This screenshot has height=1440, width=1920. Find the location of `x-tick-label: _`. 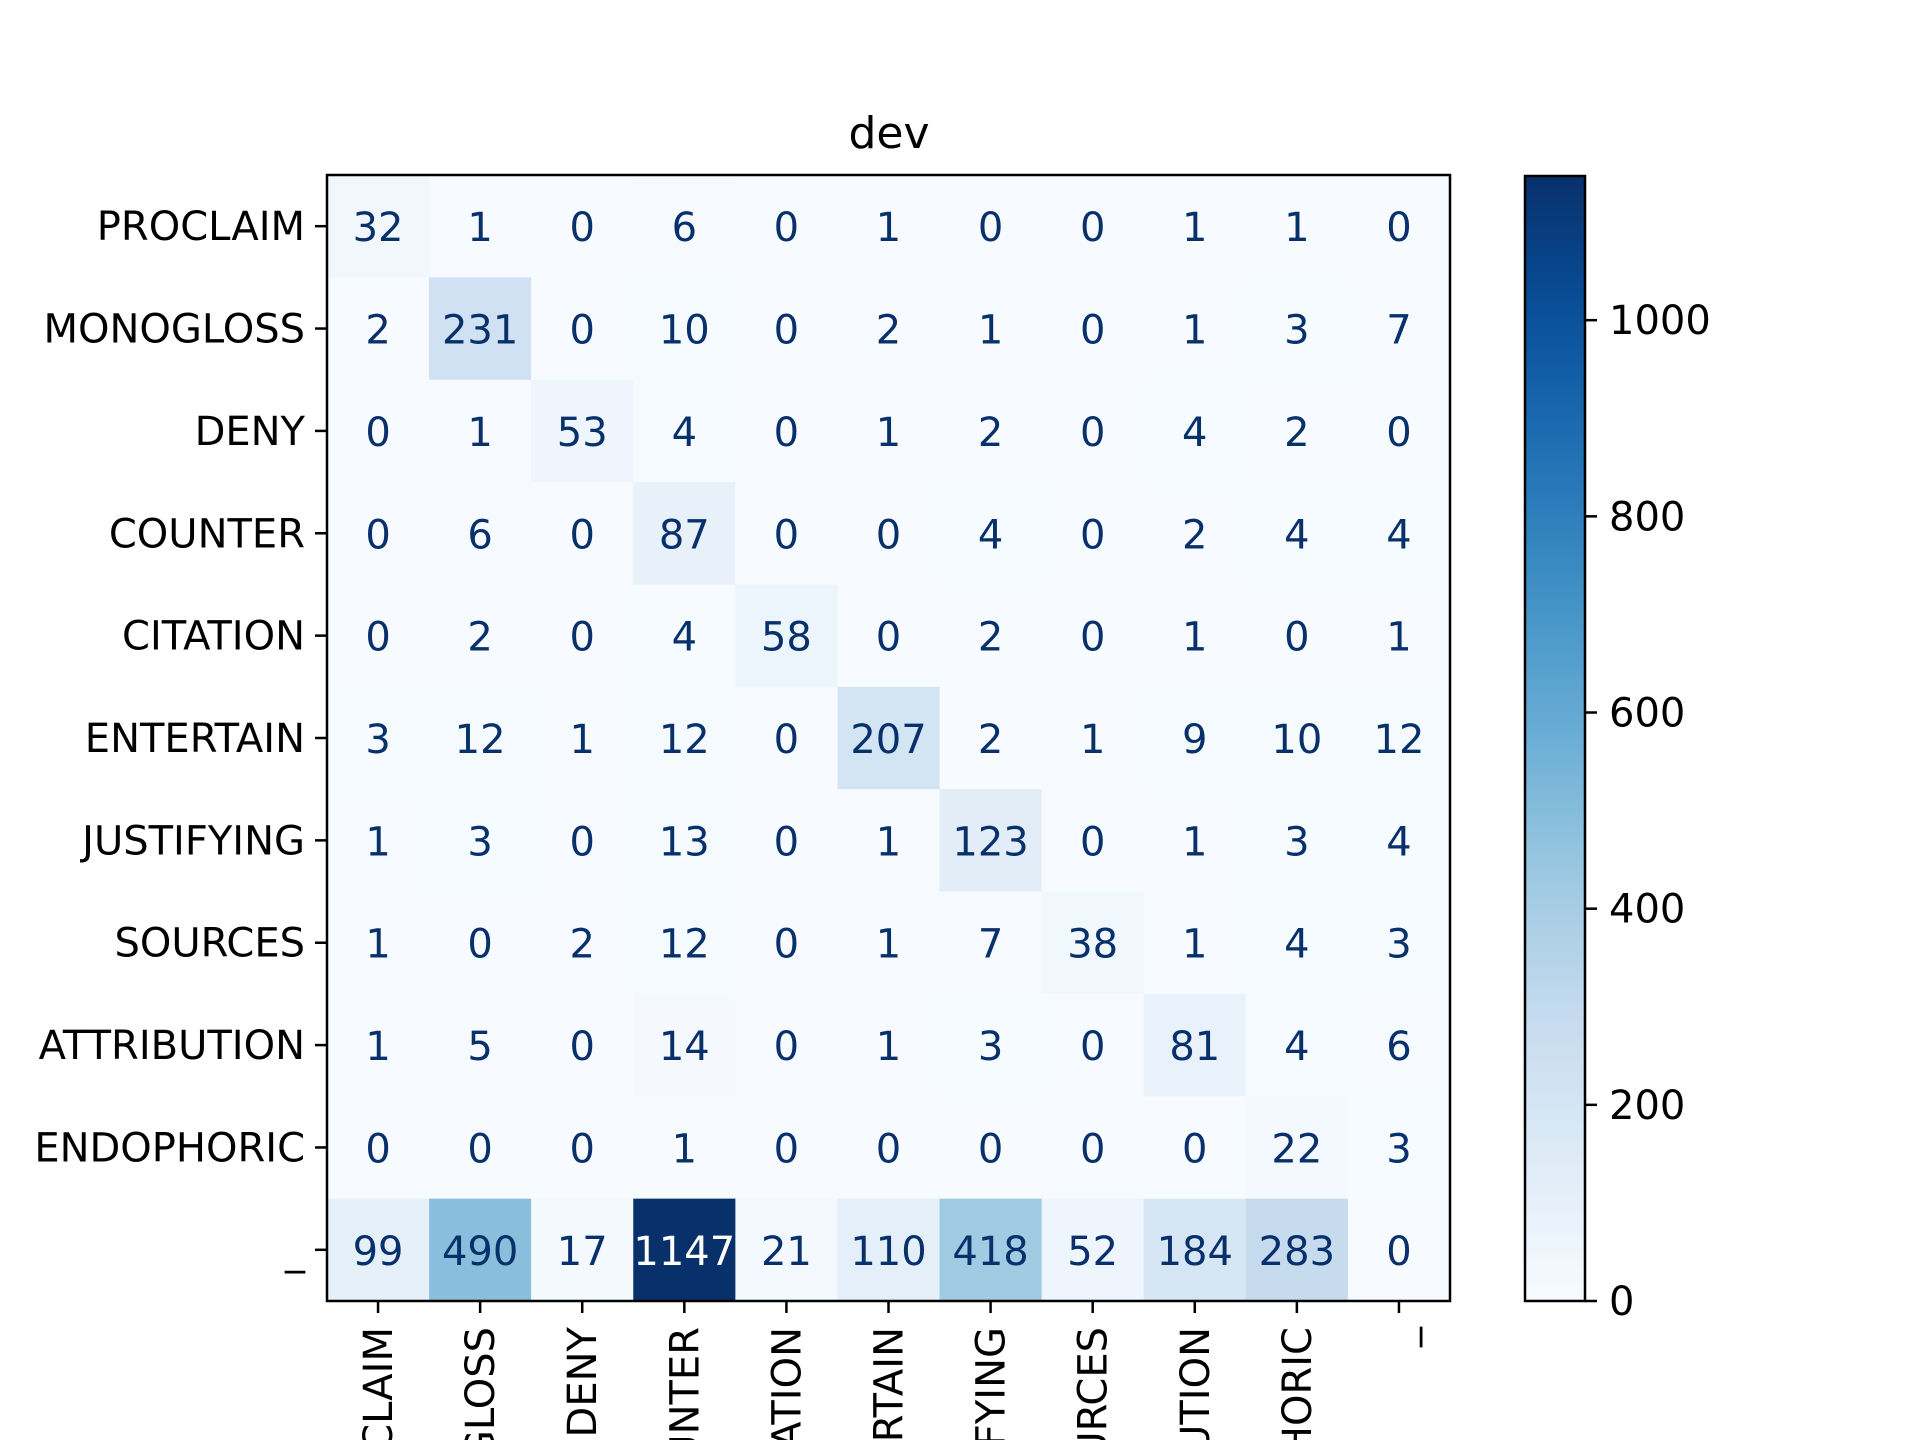

x-tick-label: _ is located at coordinates (1400, 1337).